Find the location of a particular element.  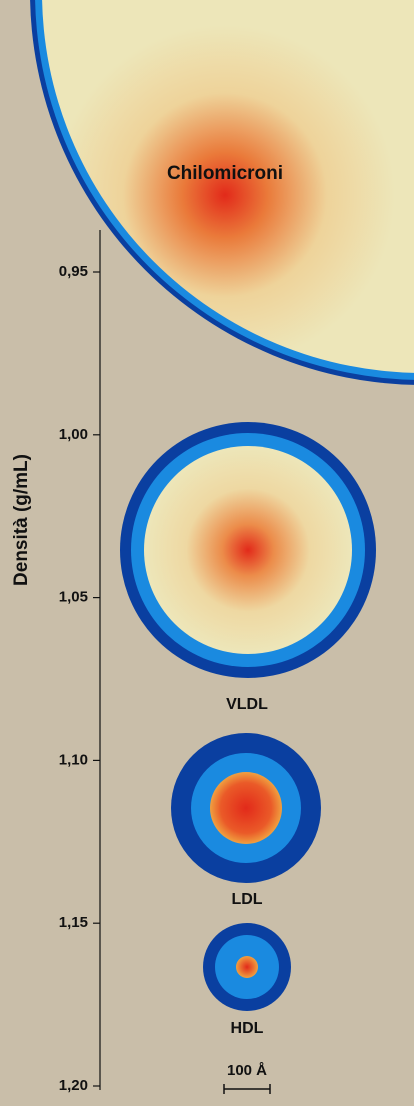

vldl is located at coordinates (248, 550).